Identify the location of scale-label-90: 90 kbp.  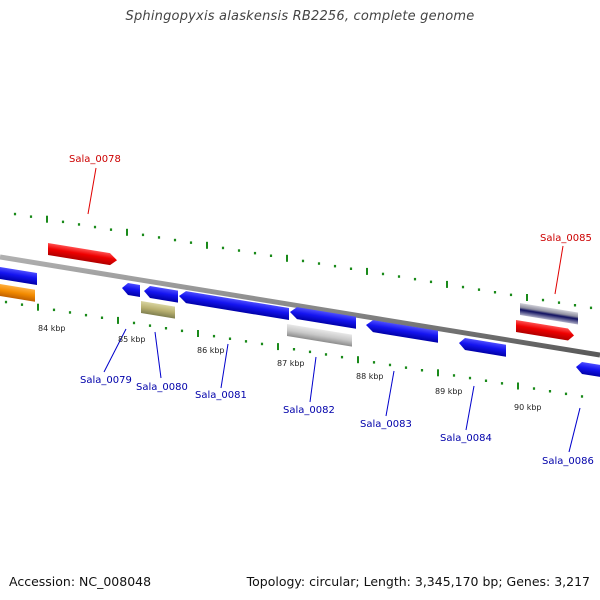
(528, 407).